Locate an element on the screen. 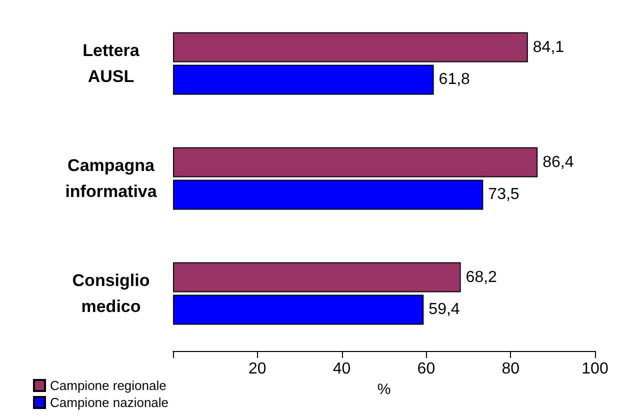 Image resolution: width=621 pixels, height=416 pixels. x-tick-label: 80 is located at coordinates (511, 369).